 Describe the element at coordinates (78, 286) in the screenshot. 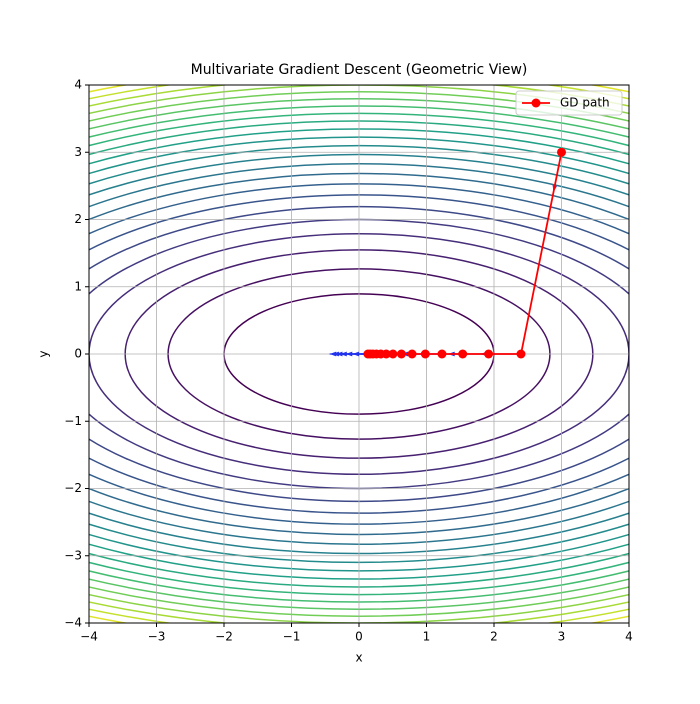

I see `y-tick-label: 1` at that location.